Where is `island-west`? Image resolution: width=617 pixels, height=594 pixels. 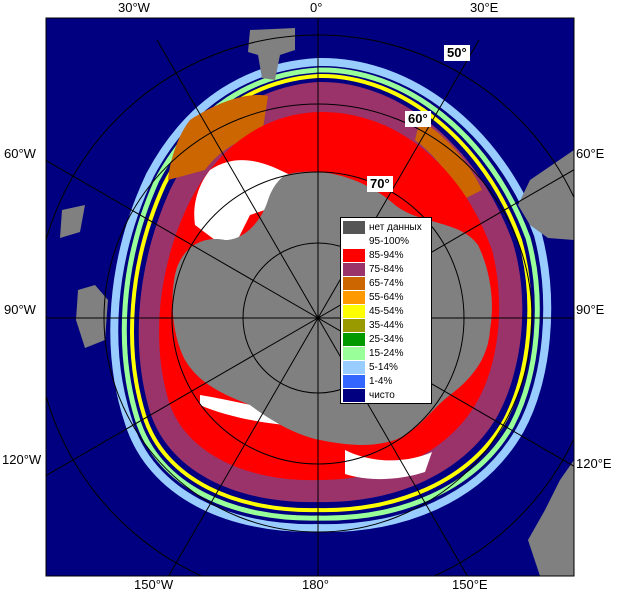
island-west is located at coordinates (92, 316).